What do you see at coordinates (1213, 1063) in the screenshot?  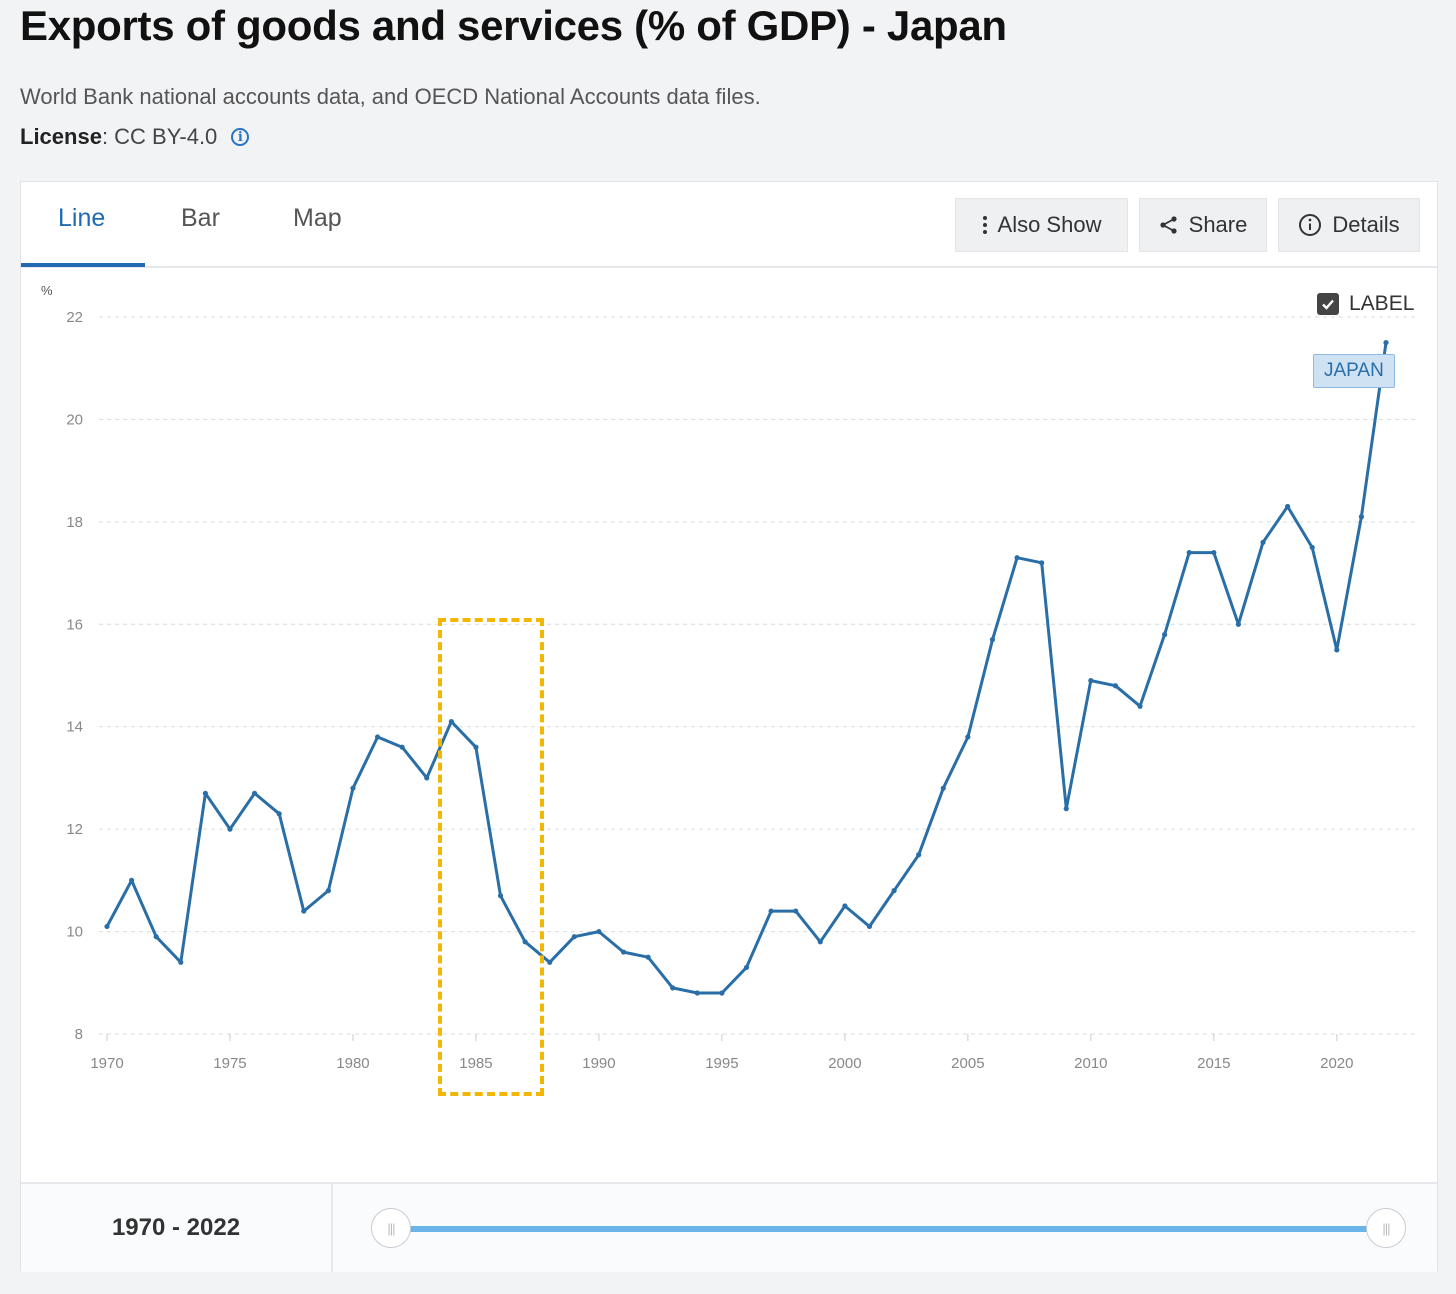 I see `x-tick-label: 2015` at bounding box center [1213, 1063].